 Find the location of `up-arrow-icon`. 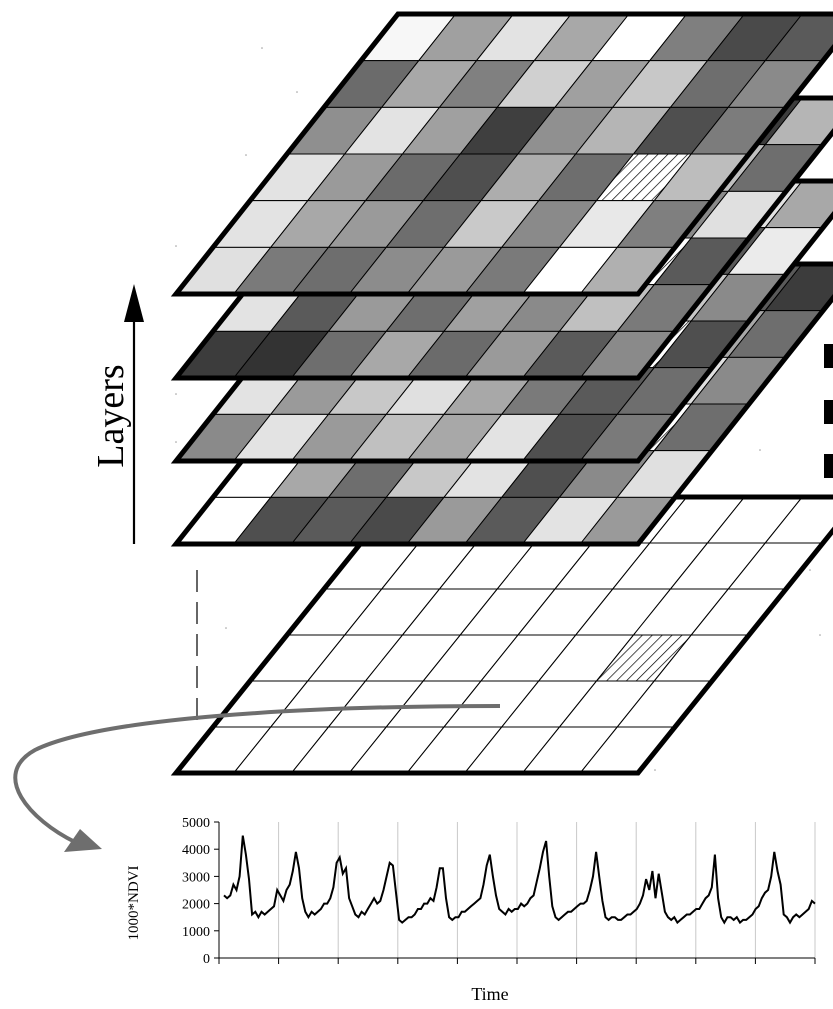

up-arrow-icon is located at coordinates (134, 303).